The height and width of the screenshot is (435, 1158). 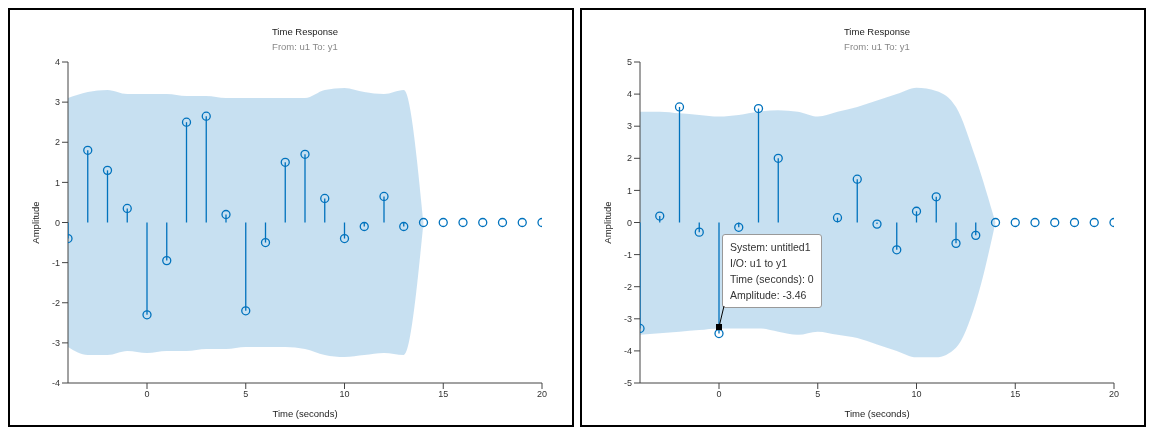 I want to click on annotation: System: untitled1 I/O: u1 to y1 Time (seconds): 0 Amplitude: -3.46, so click(x=772, y=270).